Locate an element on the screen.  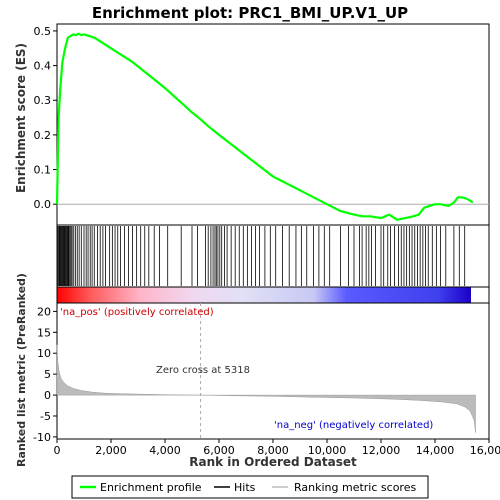
metric-y-axis-label: Ranked list metric (PreRanked) is located at coordinates (21, 370).